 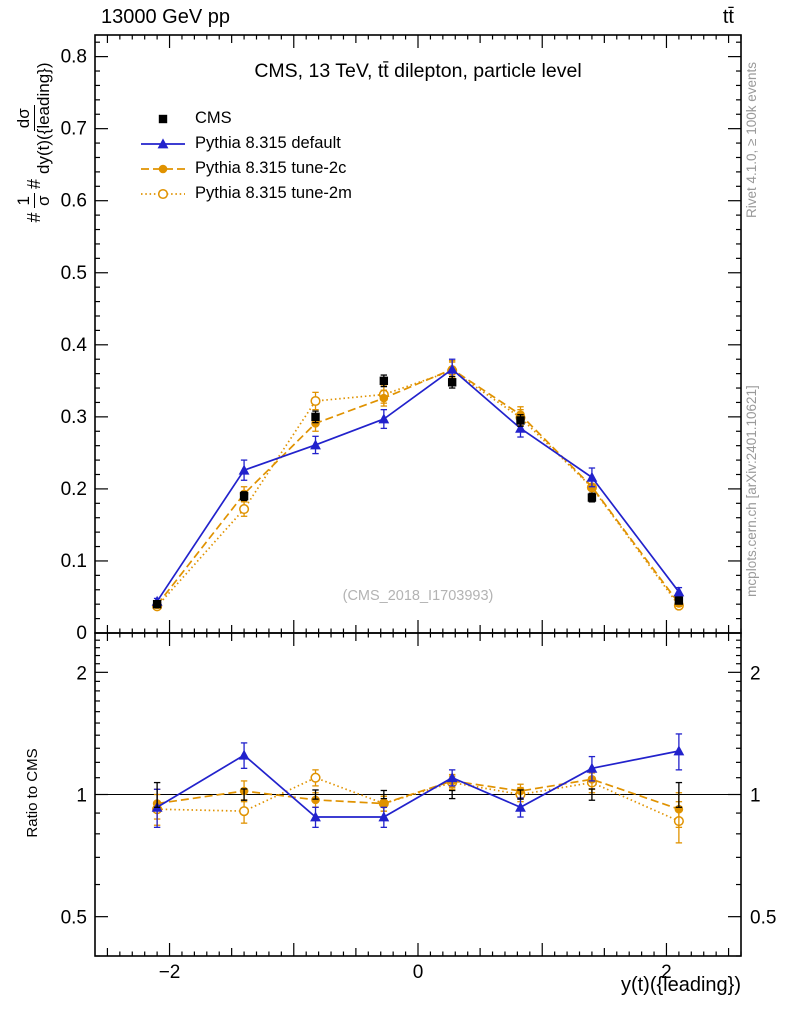 I want to click on legend-label: Pythia 8.315 tune-2c, so click(x=271, y=168).